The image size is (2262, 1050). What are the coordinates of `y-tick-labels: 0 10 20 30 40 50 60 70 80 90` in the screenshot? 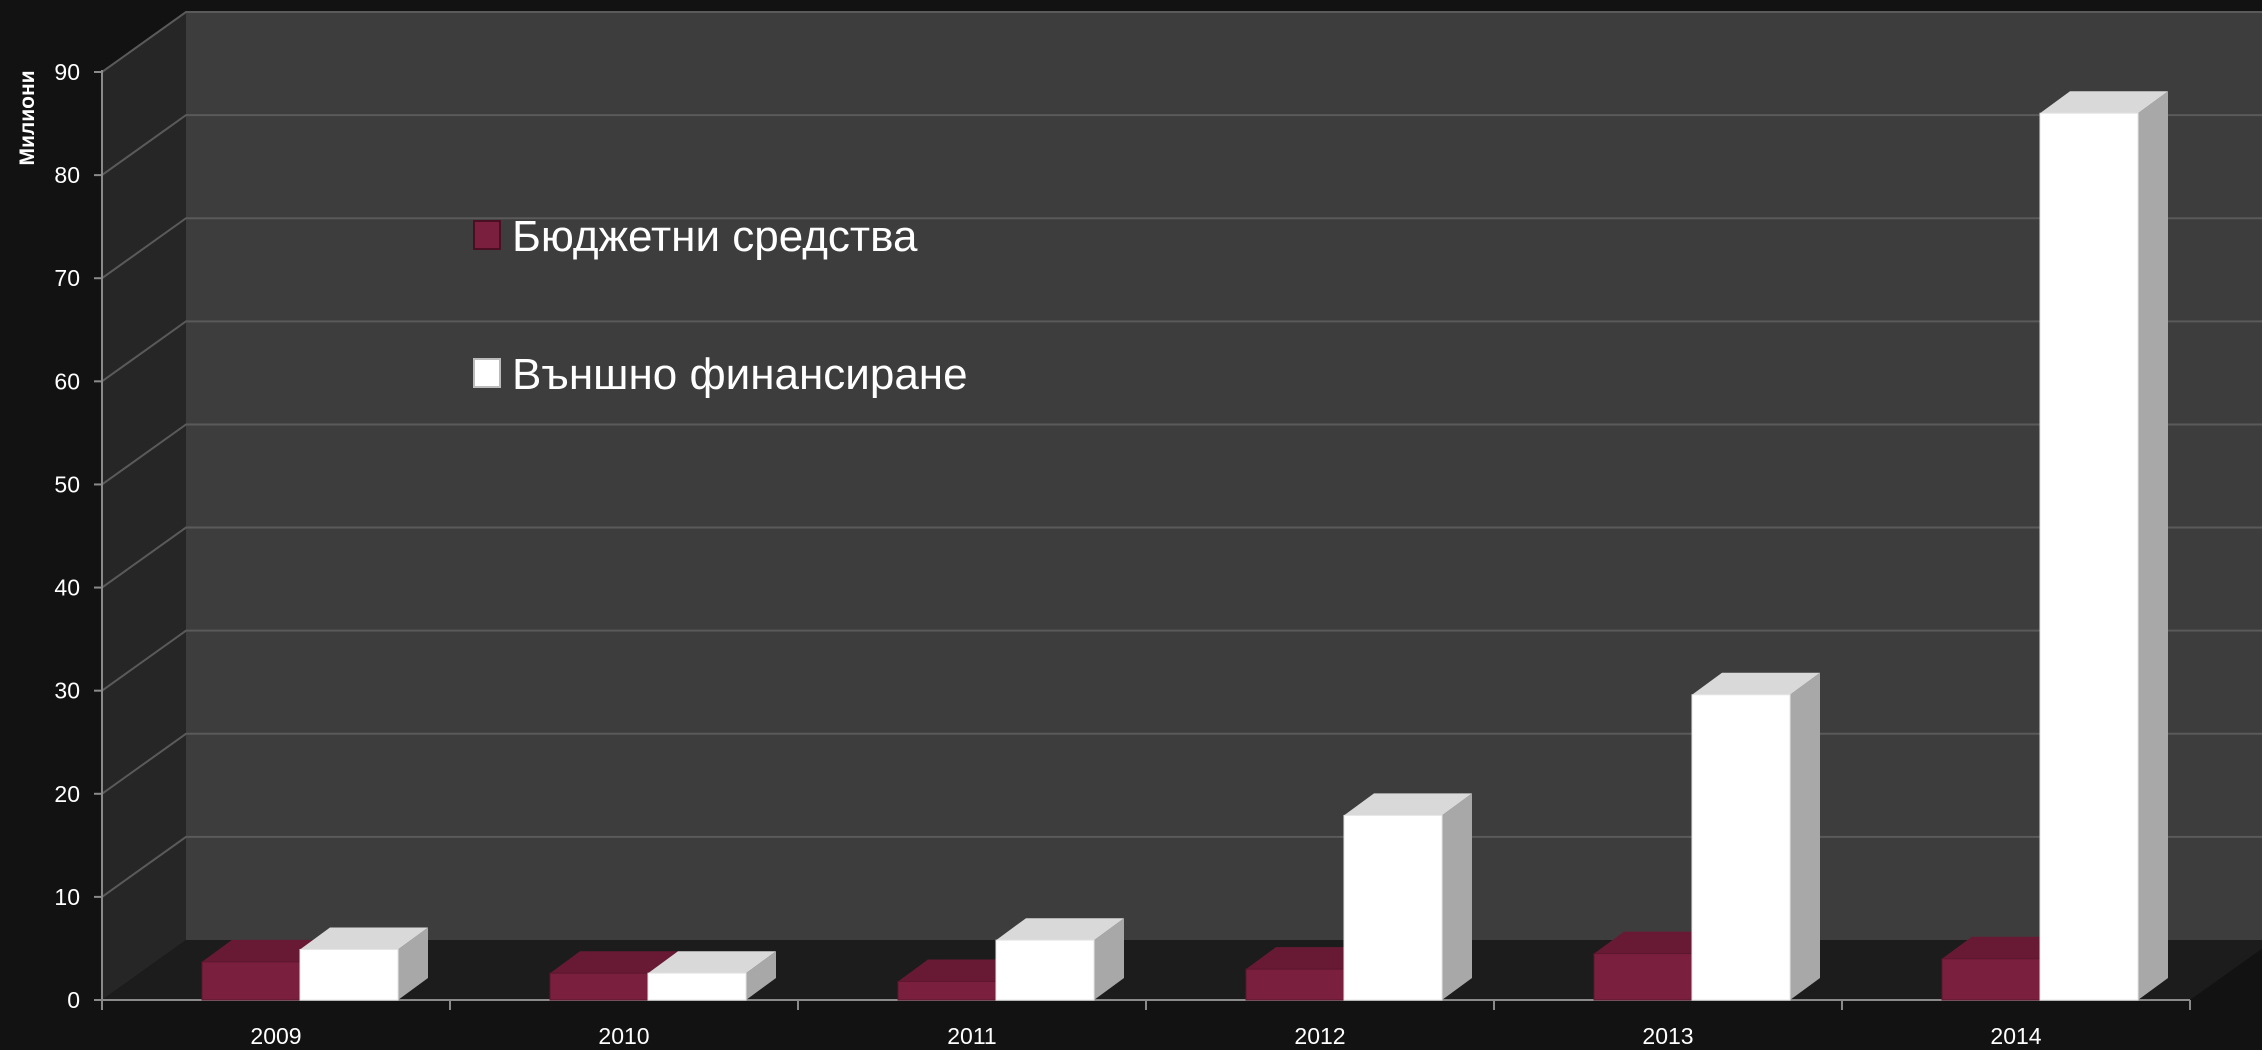 It's located at (67, 536).